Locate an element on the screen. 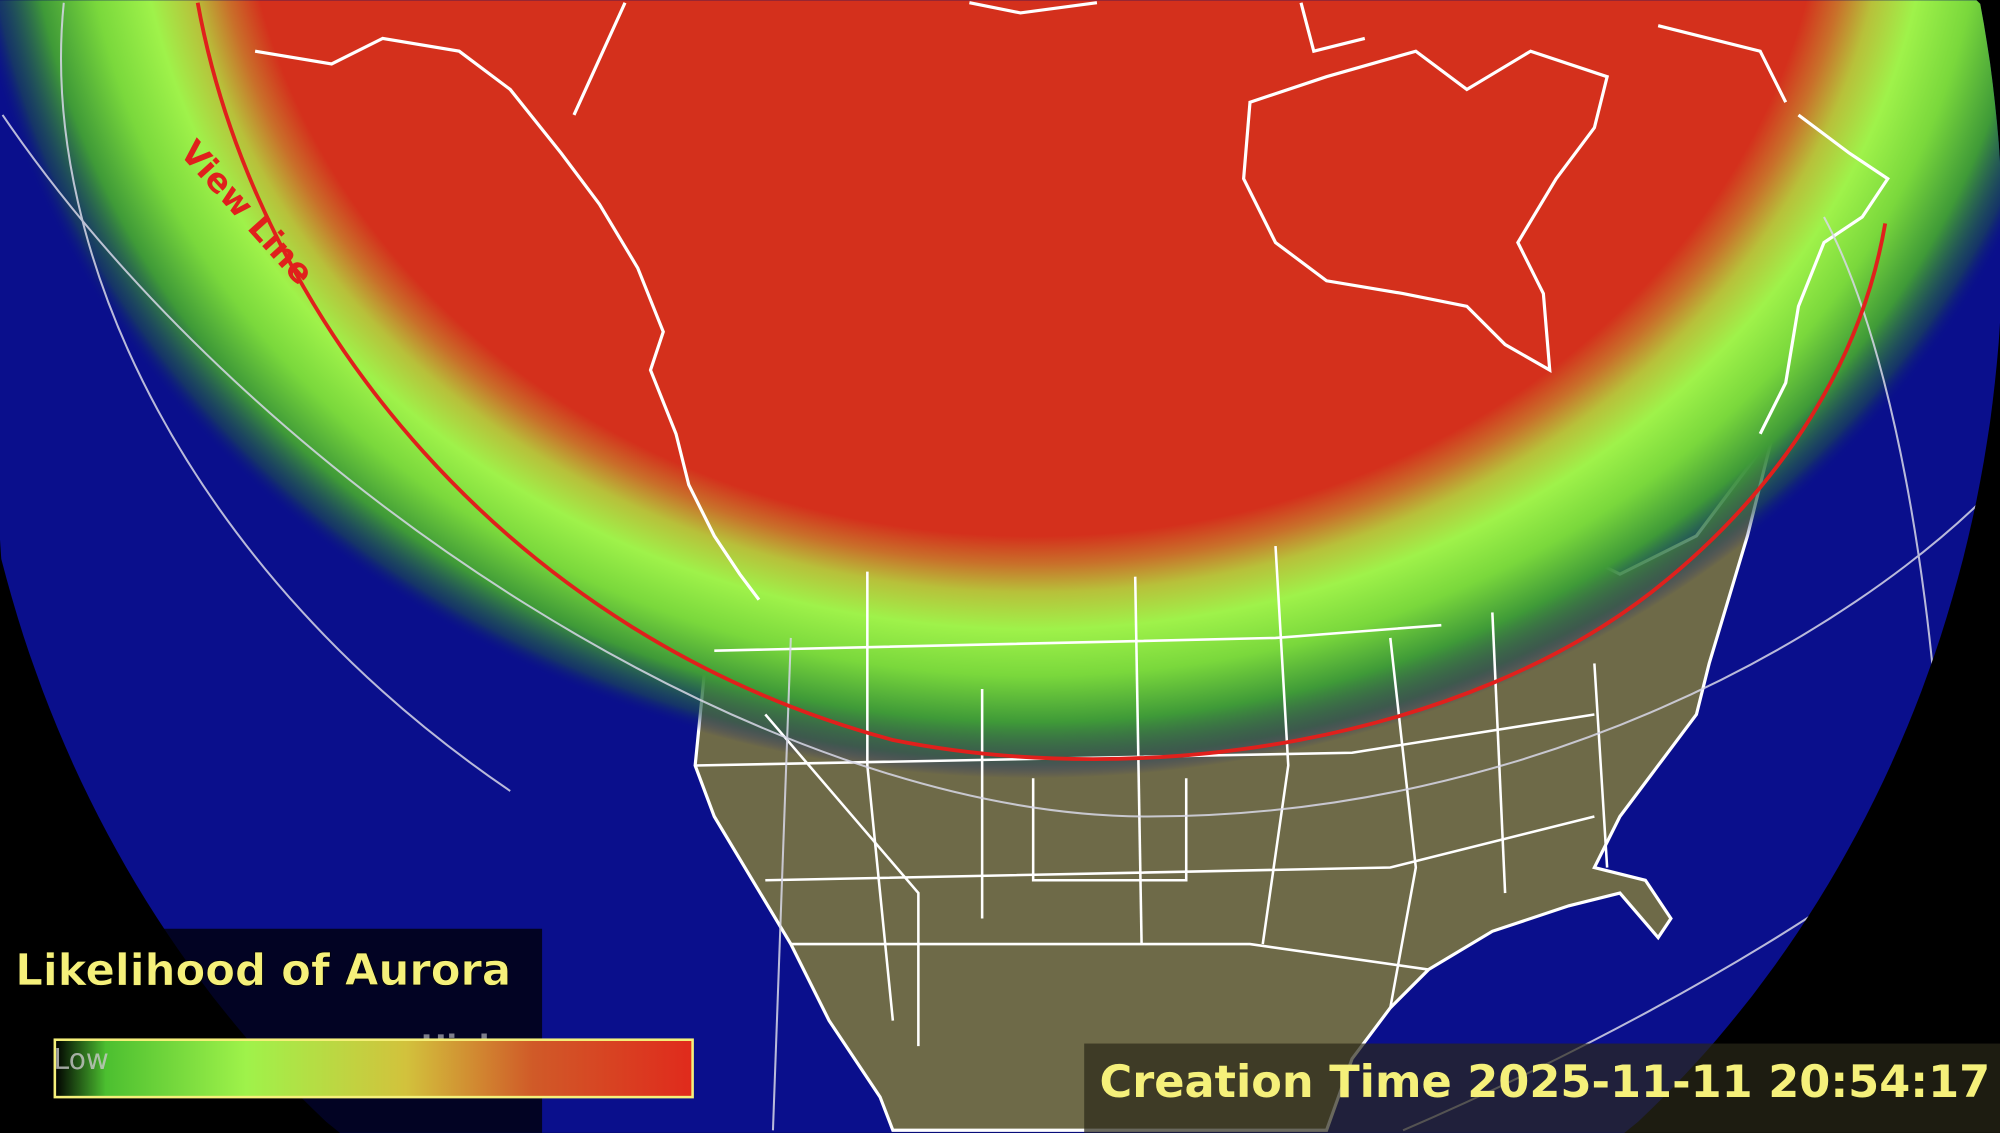 This screenshot has width=2000, height=1133. coastline-canada is located at coordinates (507, 318).